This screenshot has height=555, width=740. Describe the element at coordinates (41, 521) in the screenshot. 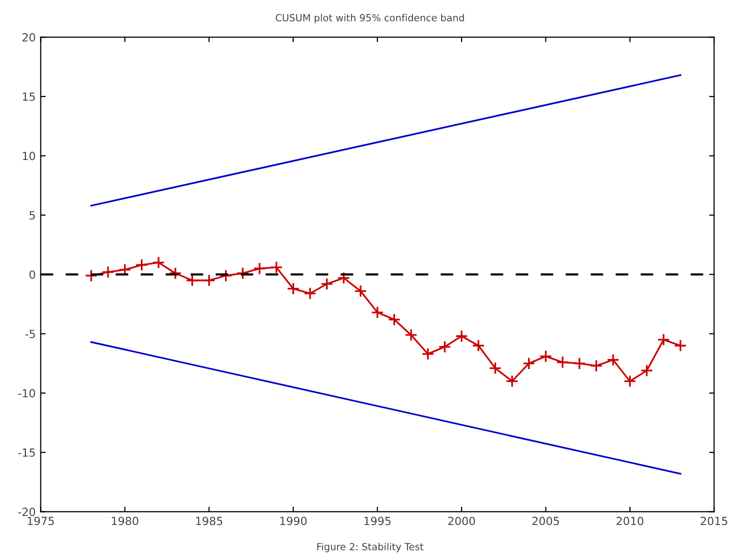

I see `x-tick-label: 1975` at that location.